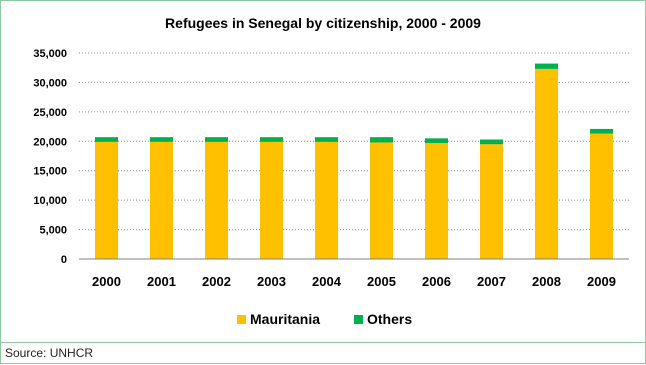 This screenshot has width=646, height=365. What do you see at coordinates (50, 54) in the screenshot?
I see `y-tick-label: 35,000` at bounding box center [50, 54].